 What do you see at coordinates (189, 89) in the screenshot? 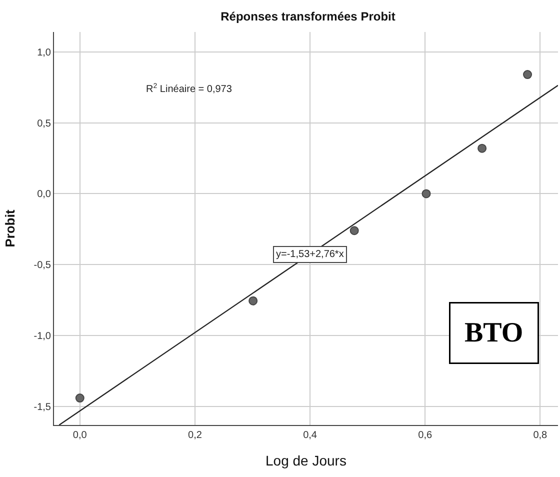
I see `annotation: R$^{2}$ Linéaire = 0,973` at bounding box center [189, 89].